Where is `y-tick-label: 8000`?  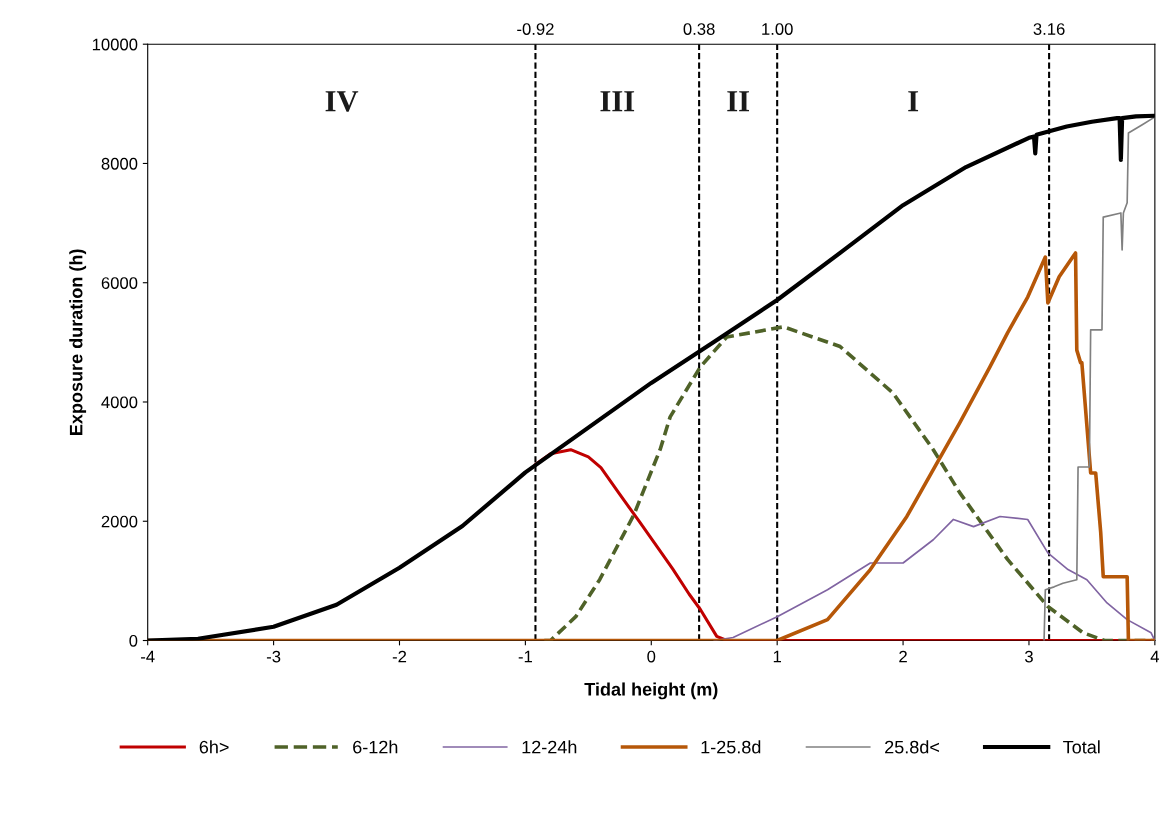 y-tick-label: 8000 is located at coordinates (119, 163).